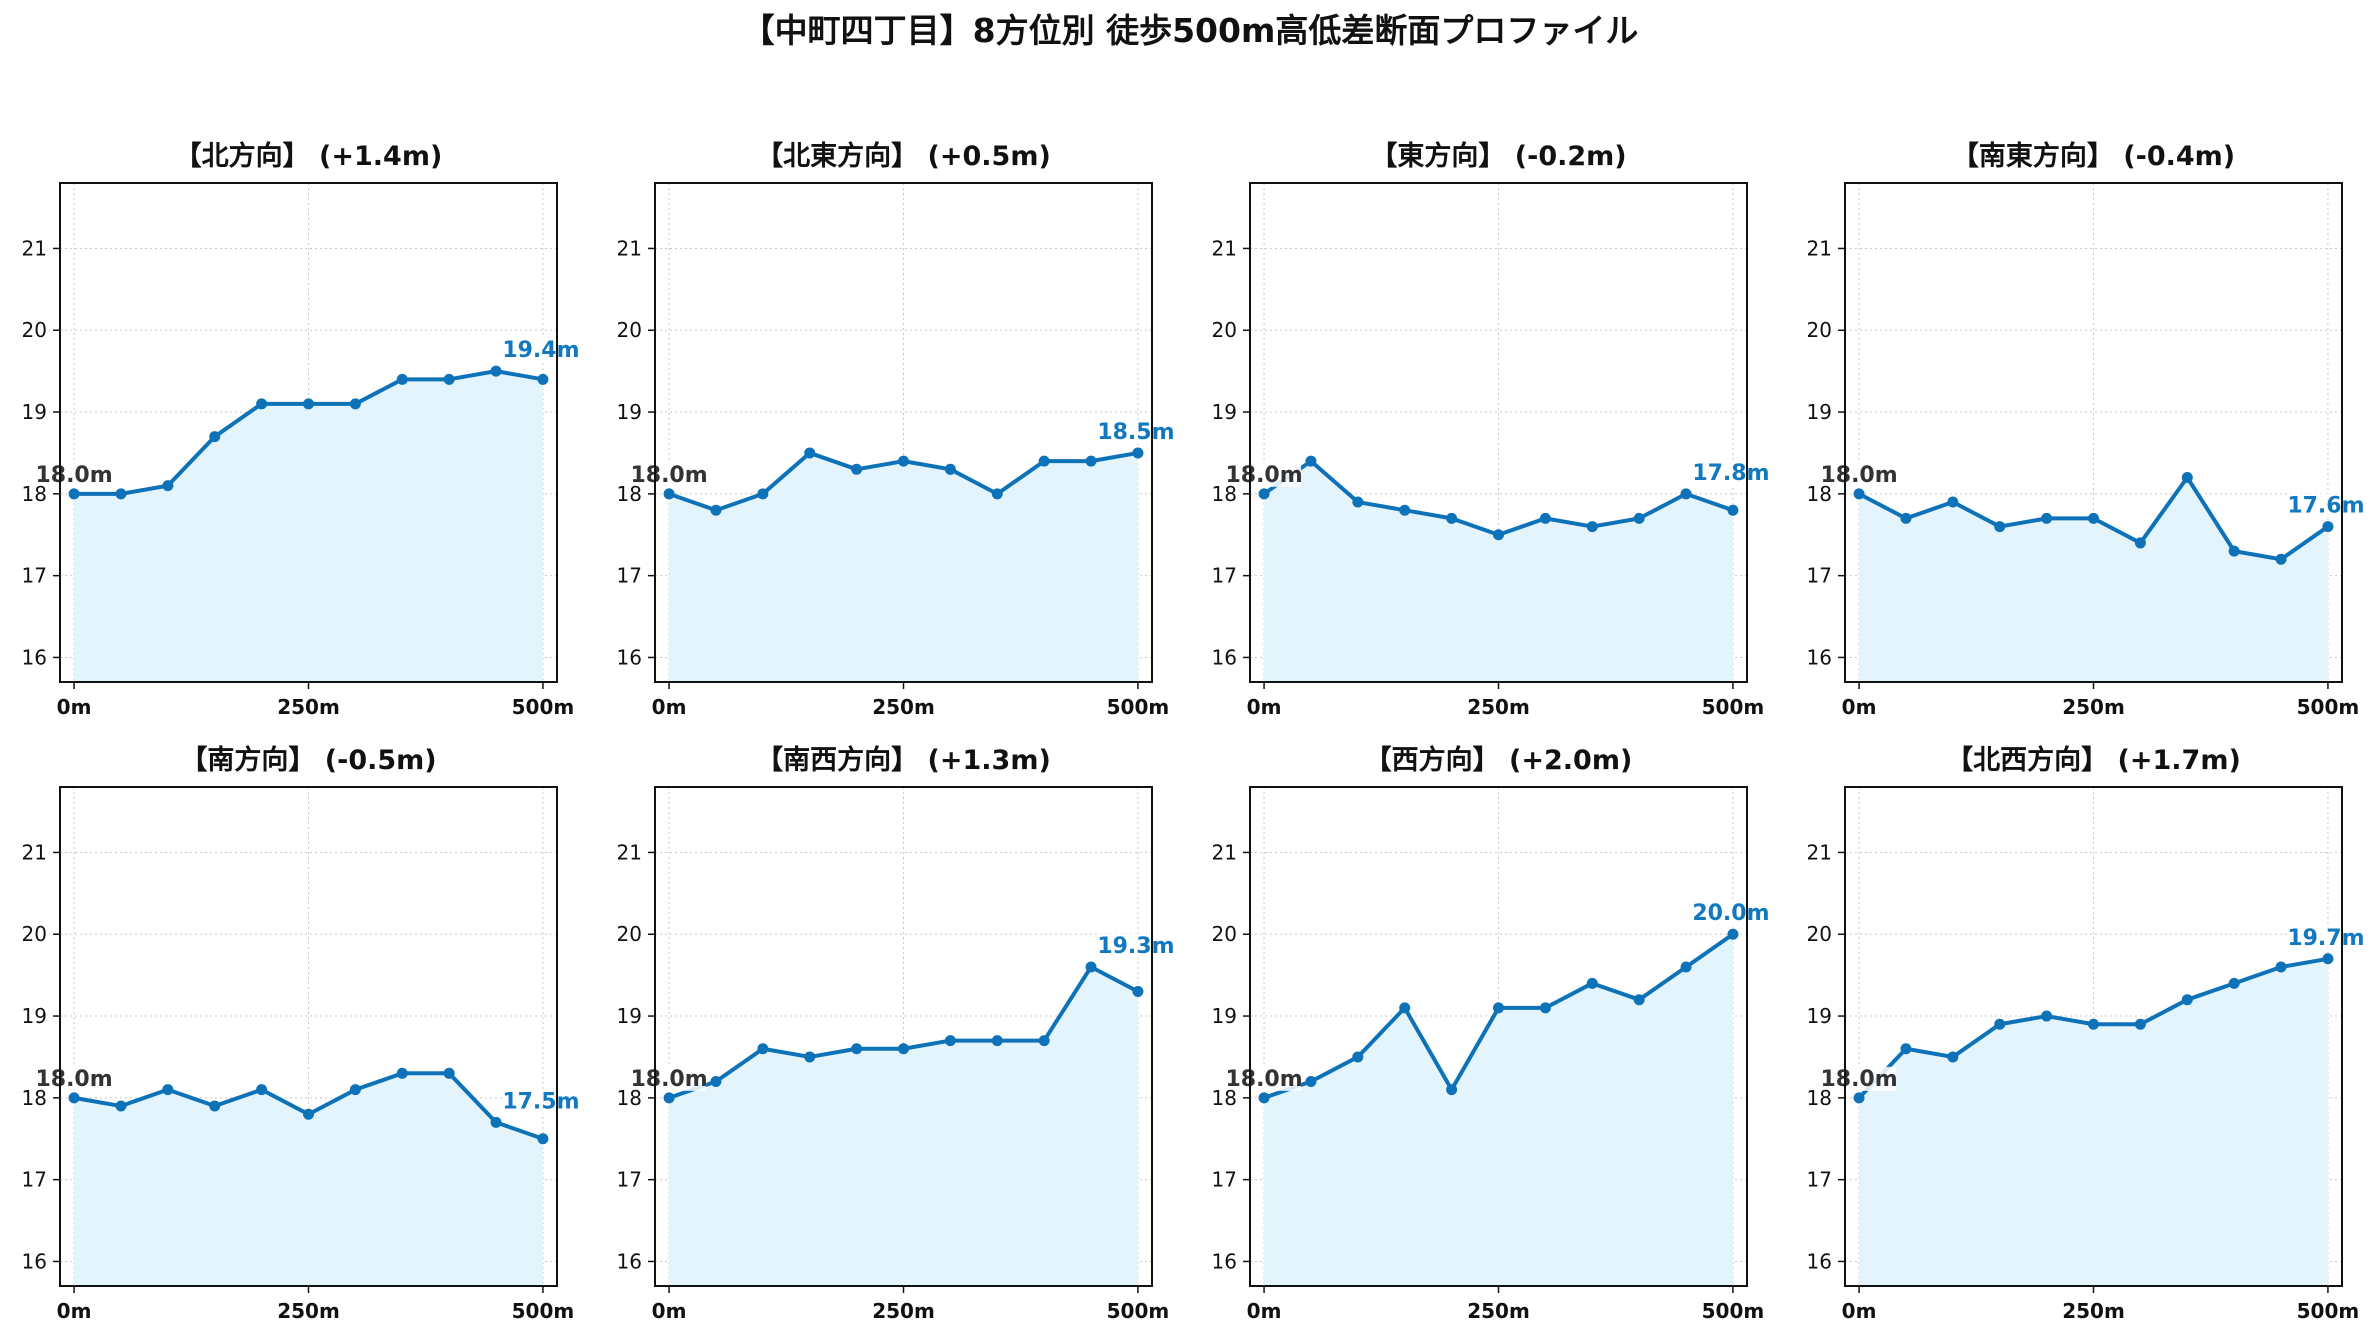 The width and height of the screenshot is (2380, 1340). Describe the element at coordinates (540, 350) in the screenshot. I see `end-value-label: 19.4m` at that location.